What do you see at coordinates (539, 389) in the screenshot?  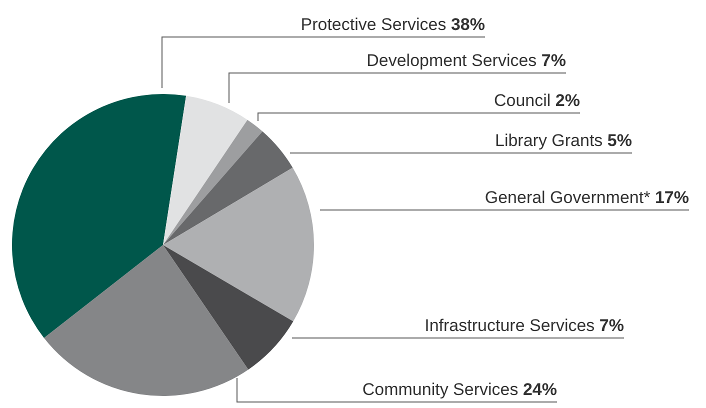 I see `data-label: 24%` at bounding box center [539, 389].